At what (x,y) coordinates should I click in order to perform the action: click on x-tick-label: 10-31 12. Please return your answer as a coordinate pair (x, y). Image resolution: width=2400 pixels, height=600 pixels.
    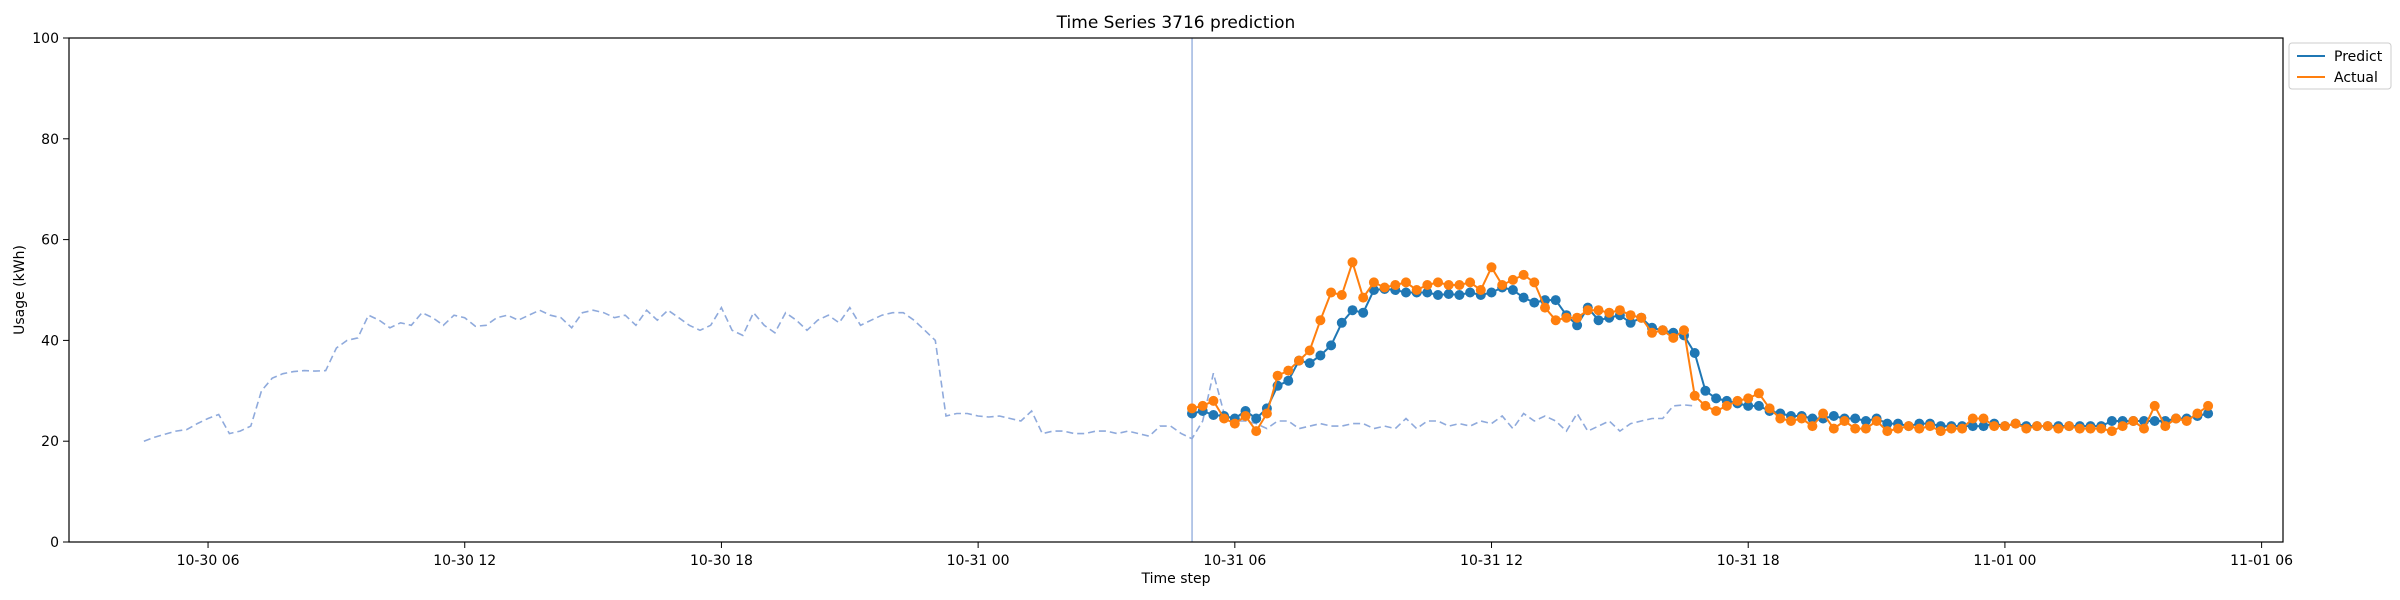
    Looking at the image, I should click on (1491, 561).